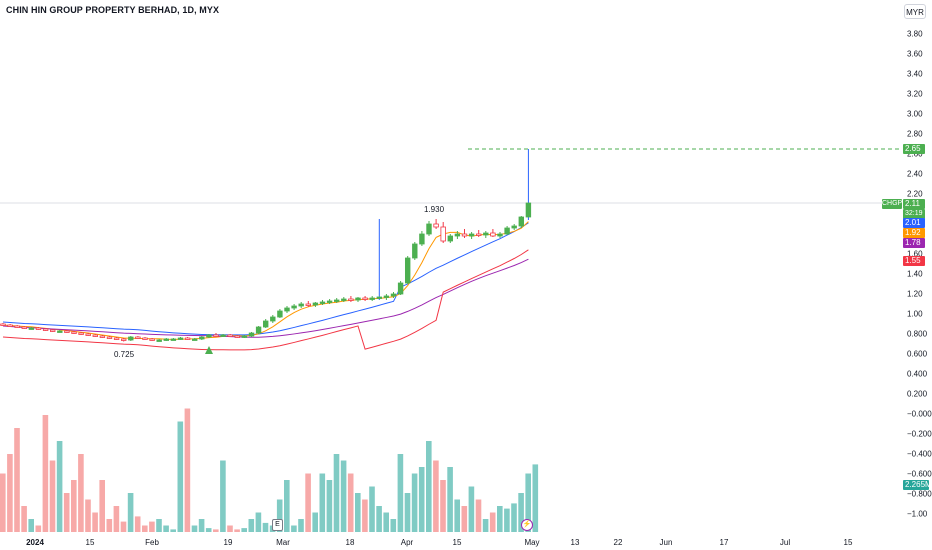 The width and height of the screenshot is (932, 550). What do you see at coordinates (914, 261) in the screenshot?
I see `bb-lower-tag: 1.55` at bounding box center [914, 261].